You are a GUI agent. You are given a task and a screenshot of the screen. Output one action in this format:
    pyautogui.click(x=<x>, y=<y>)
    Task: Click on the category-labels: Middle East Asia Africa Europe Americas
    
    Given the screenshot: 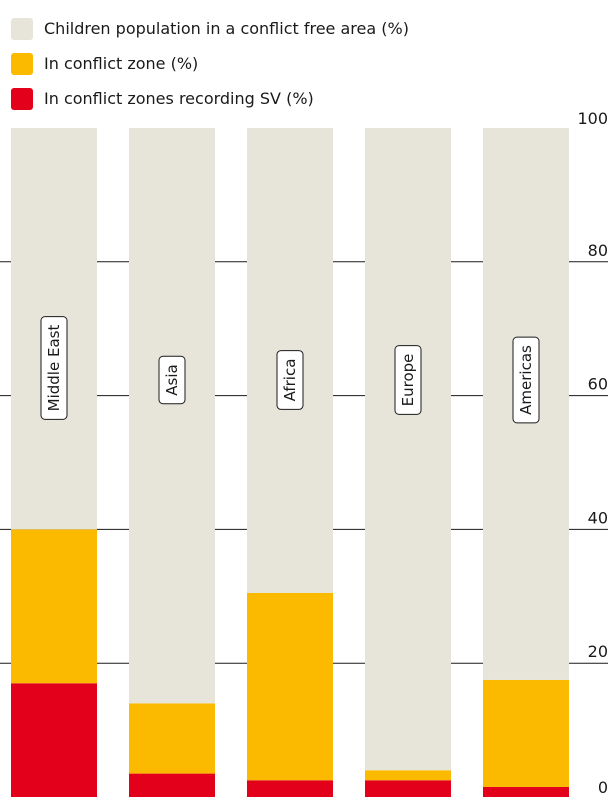 What is the action you would take?
    pyautogui.click(x=290, y=370)
    